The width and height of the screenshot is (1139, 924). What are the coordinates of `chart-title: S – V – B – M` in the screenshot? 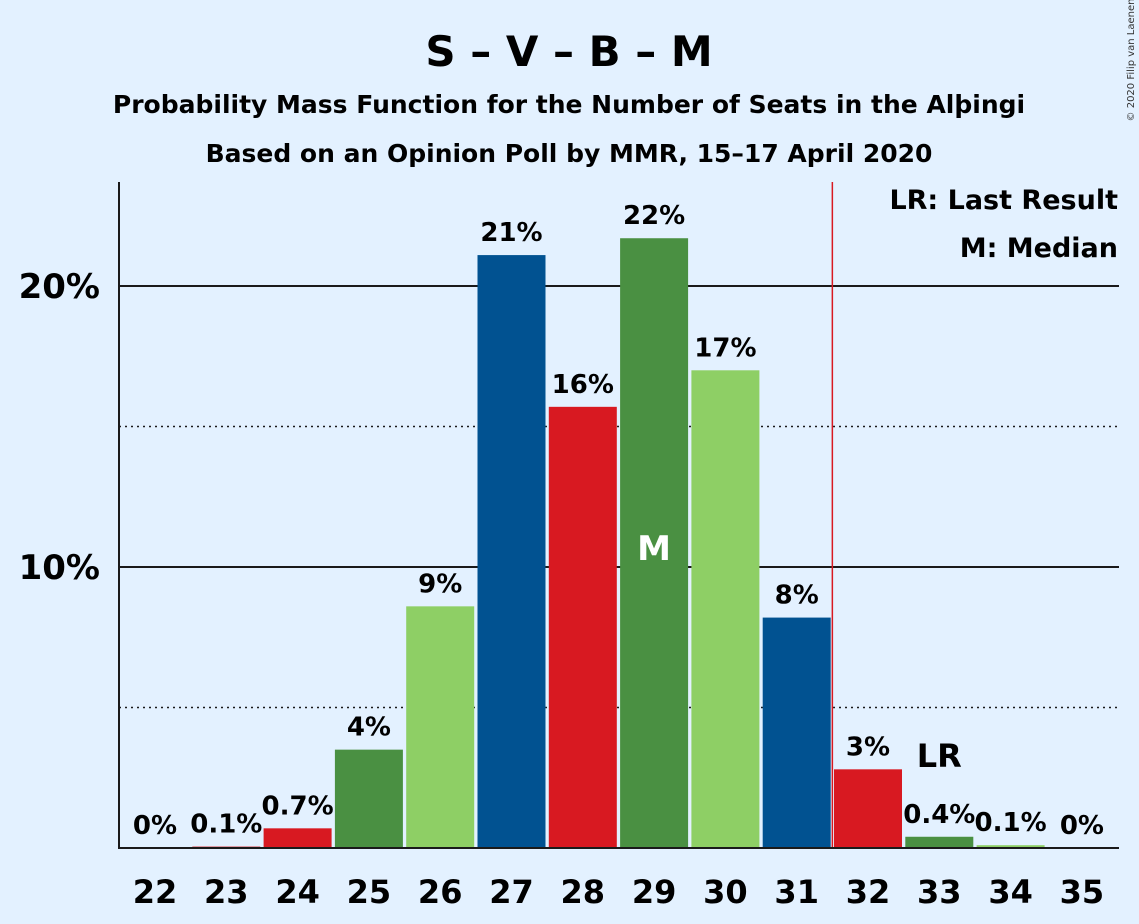 It's located at (568, 51).